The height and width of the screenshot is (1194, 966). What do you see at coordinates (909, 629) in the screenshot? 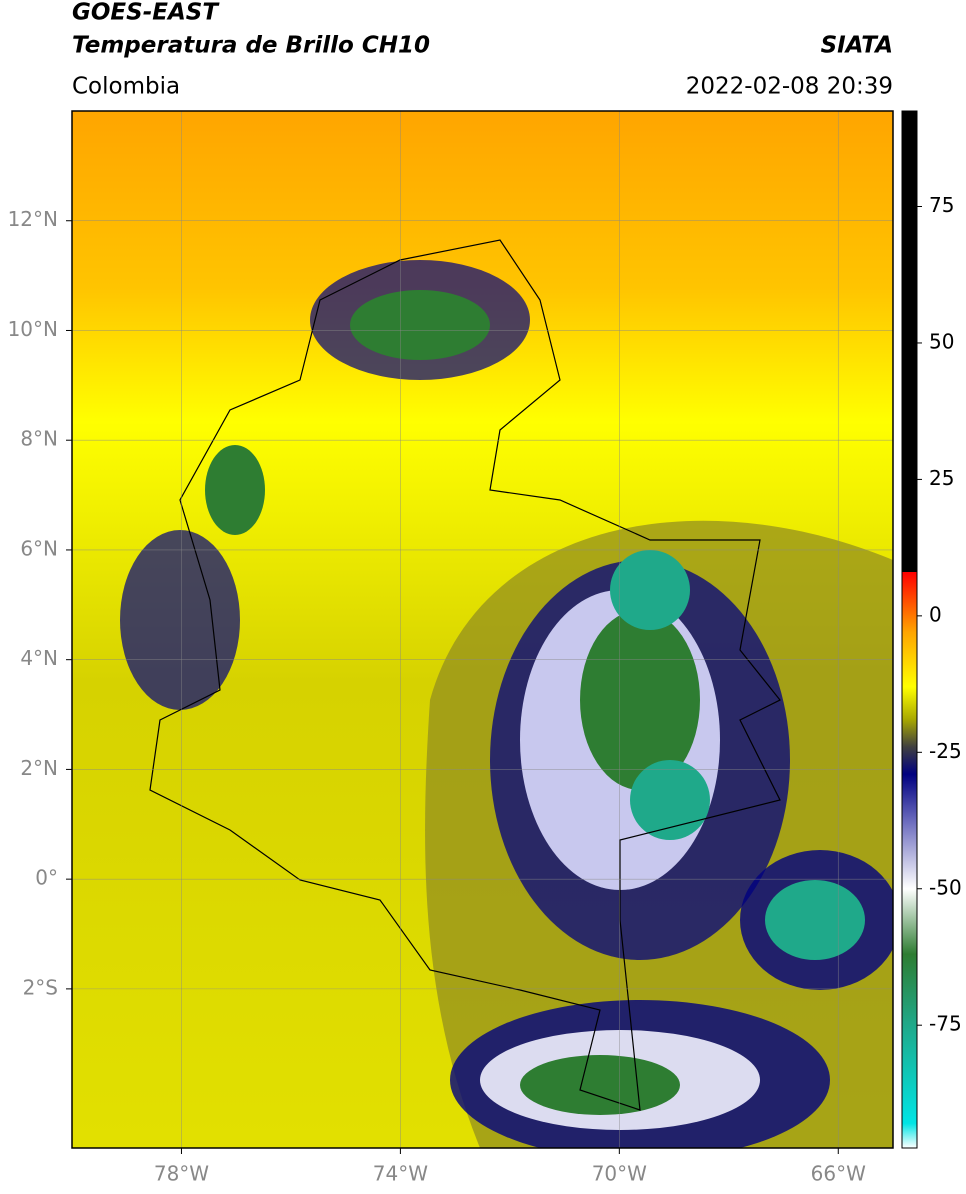
I see `colorbar` at bounding box center [909, 629].